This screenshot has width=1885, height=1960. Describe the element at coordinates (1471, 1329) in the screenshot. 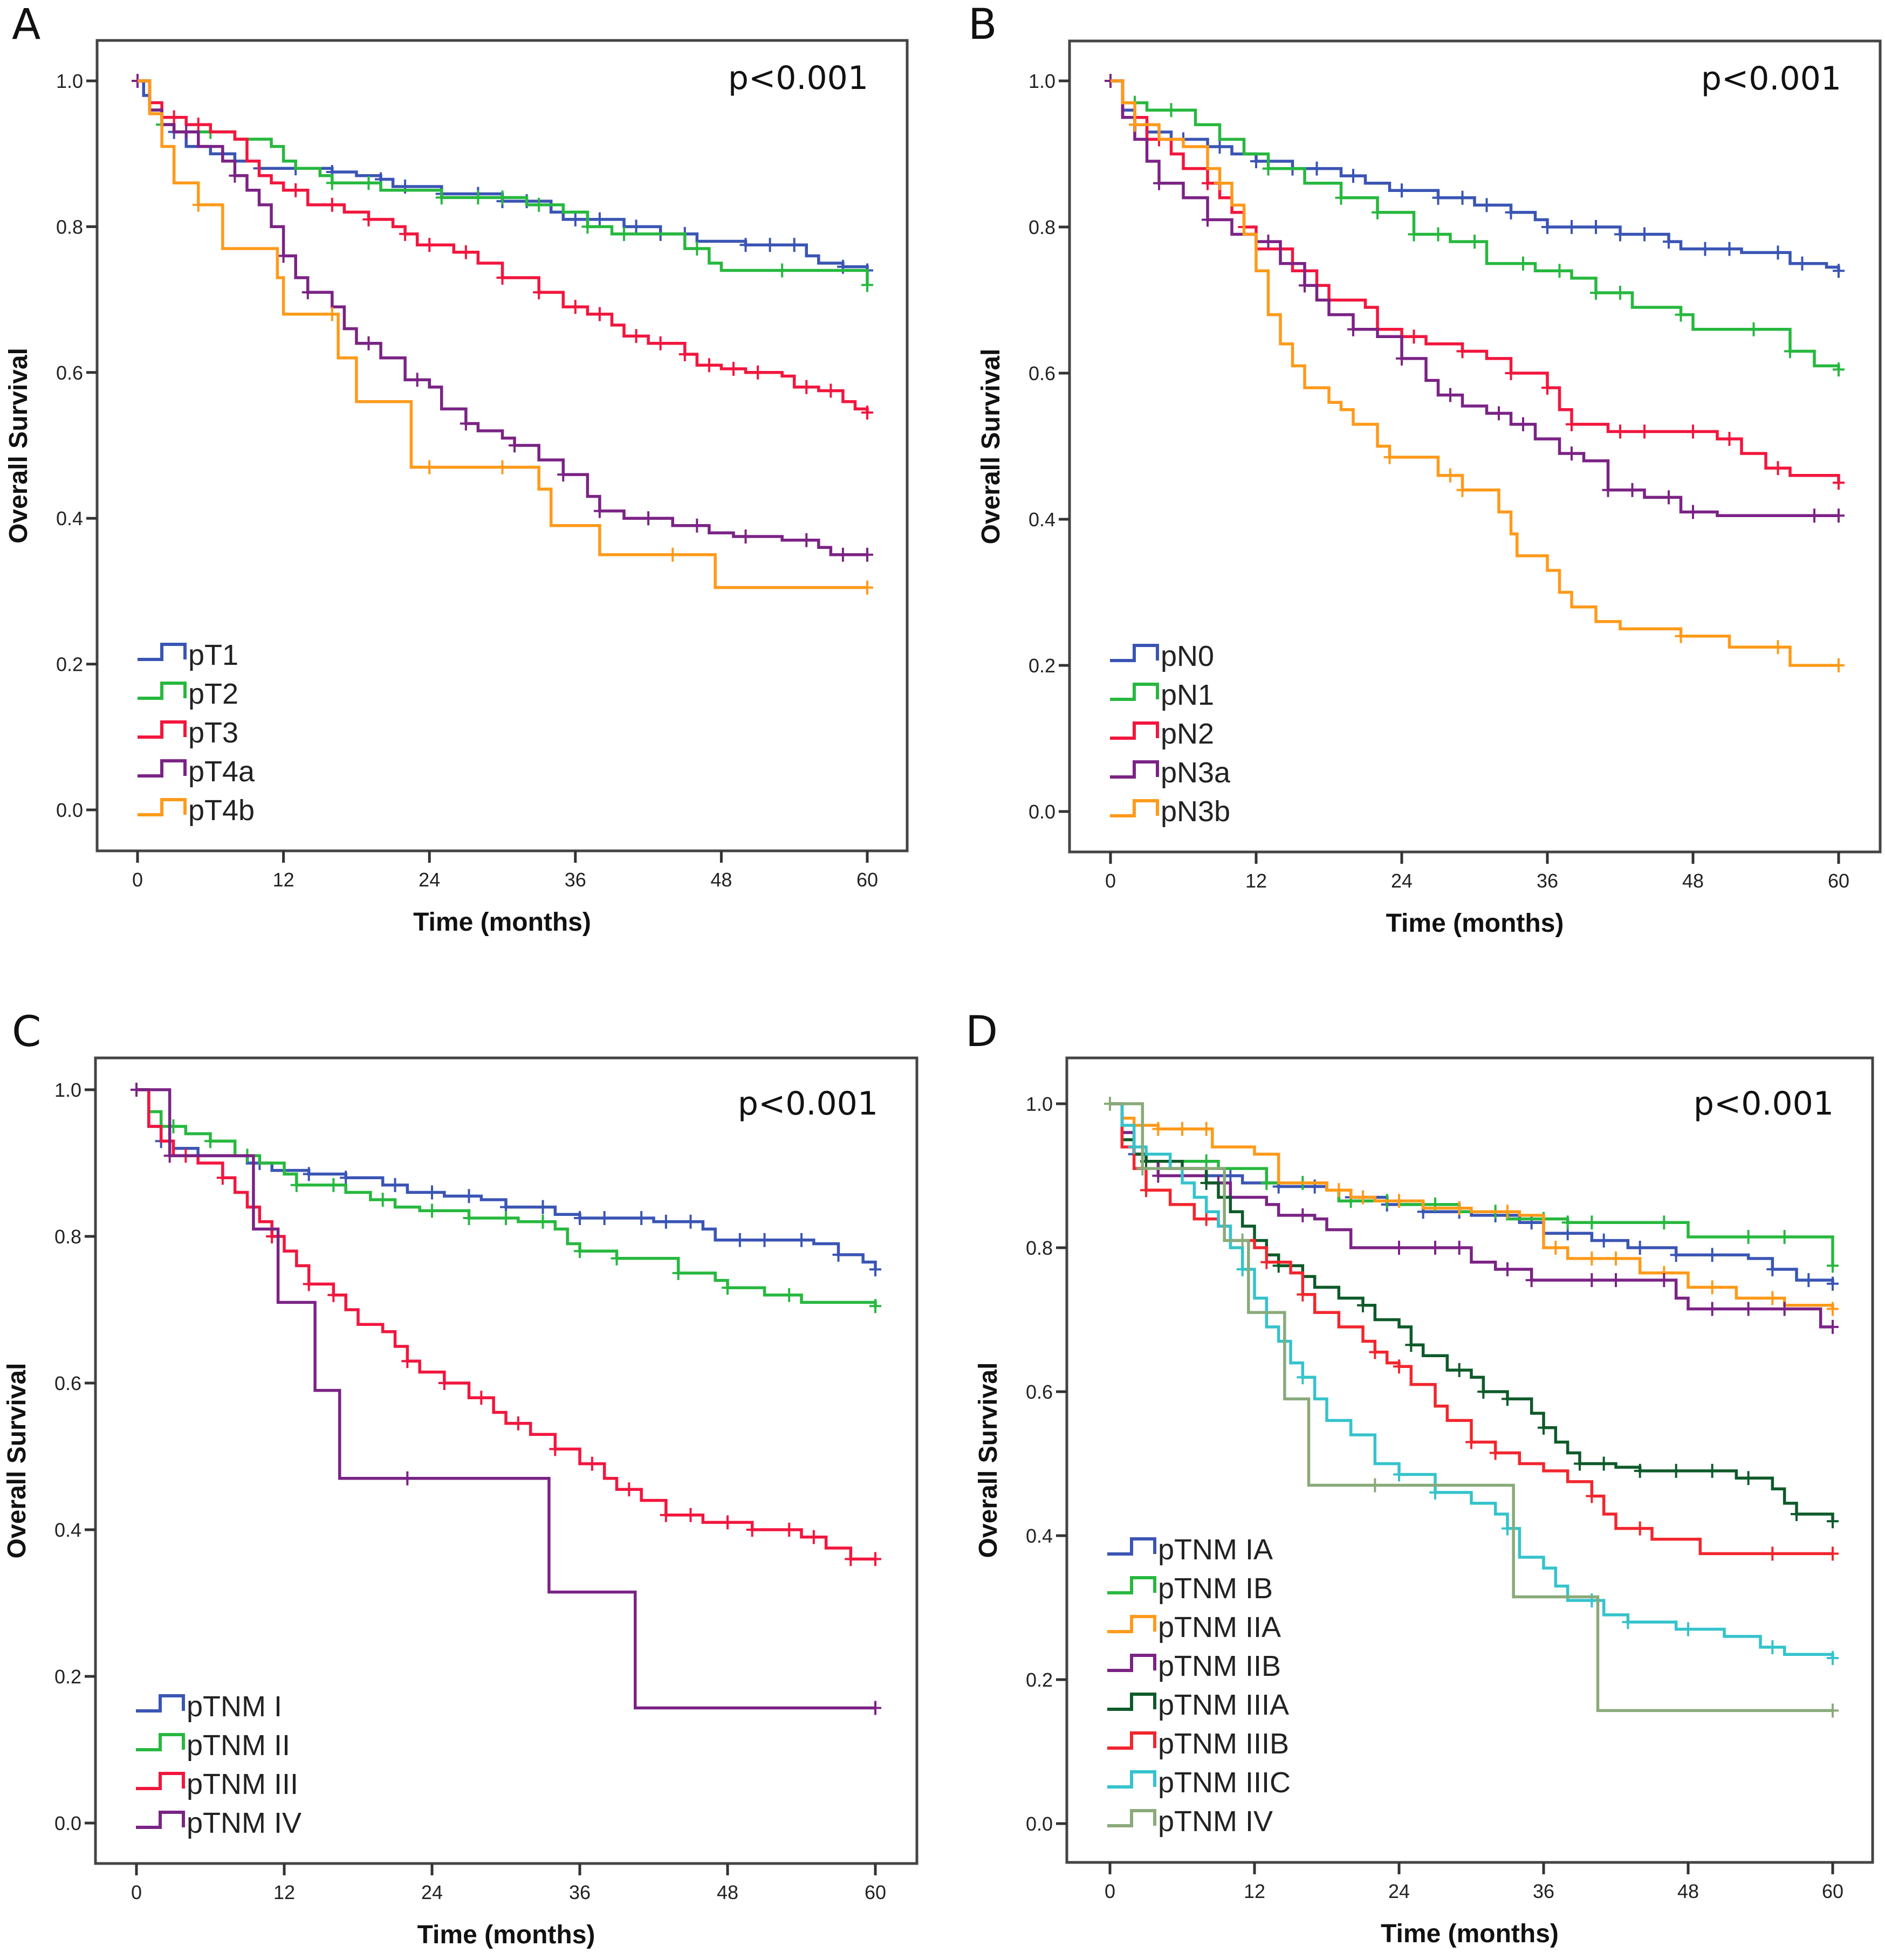

I see `survival-curve` at that location.